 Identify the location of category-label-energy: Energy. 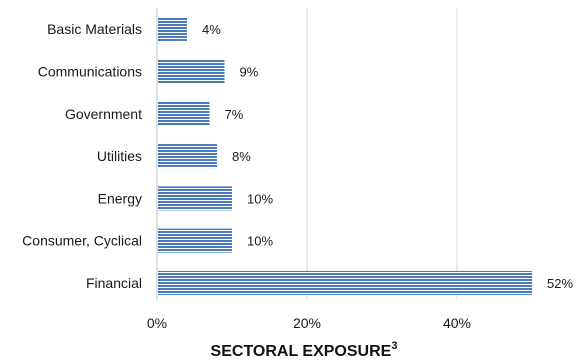
(120, 198).